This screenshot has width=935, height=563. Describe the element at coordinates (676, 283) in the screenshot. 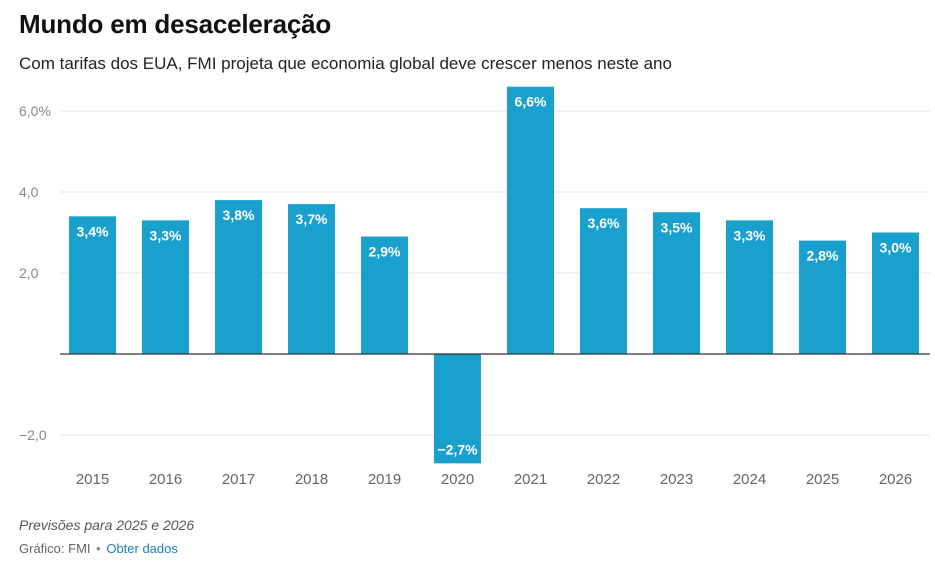

I see `bar-2023` at that location.